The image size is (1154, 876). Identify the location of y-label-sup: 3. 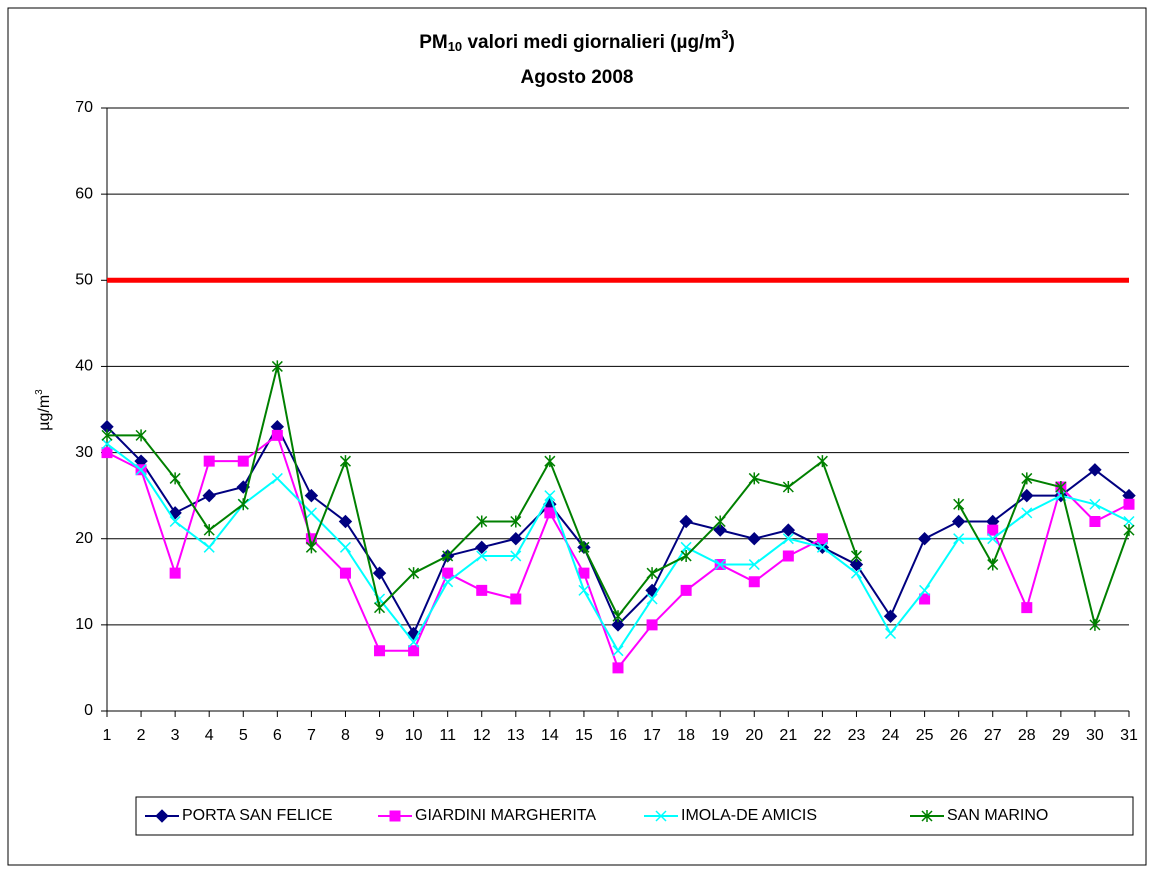
(39, 392).